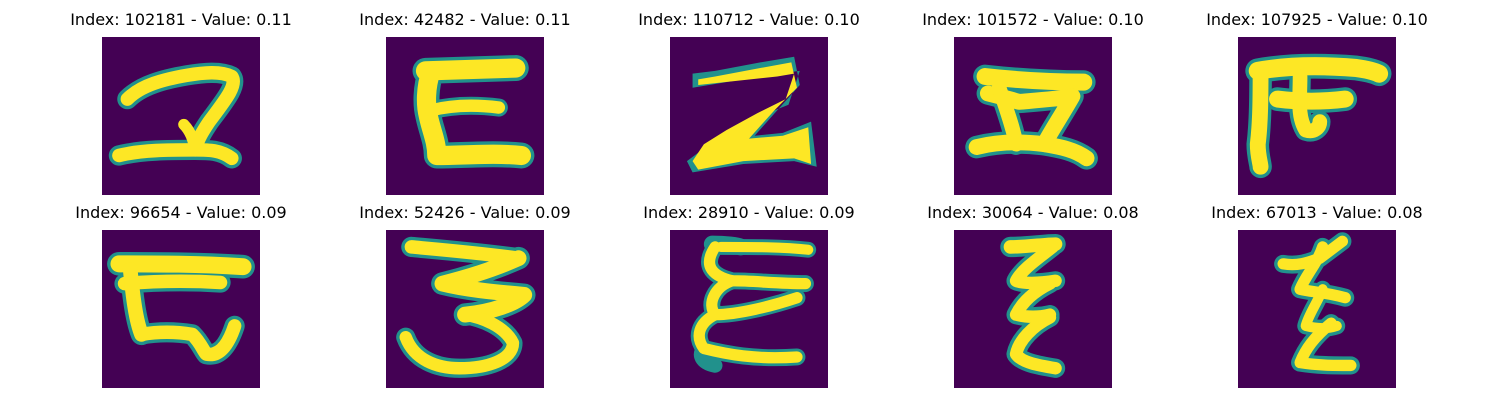  I want to click on panel-title: Index: 28910 - Value: 0.09, so click(749, 212).